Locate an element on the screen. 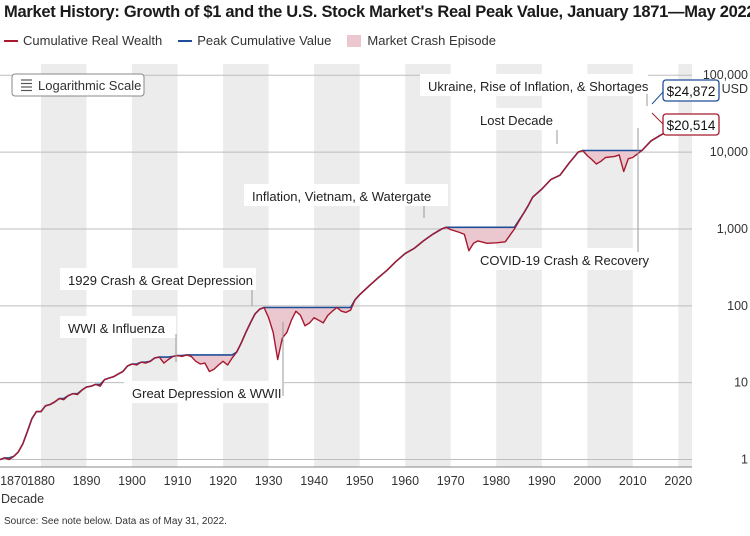  legend-item-peak: Peak Cumulative Value is located at coordinates (254, 40).